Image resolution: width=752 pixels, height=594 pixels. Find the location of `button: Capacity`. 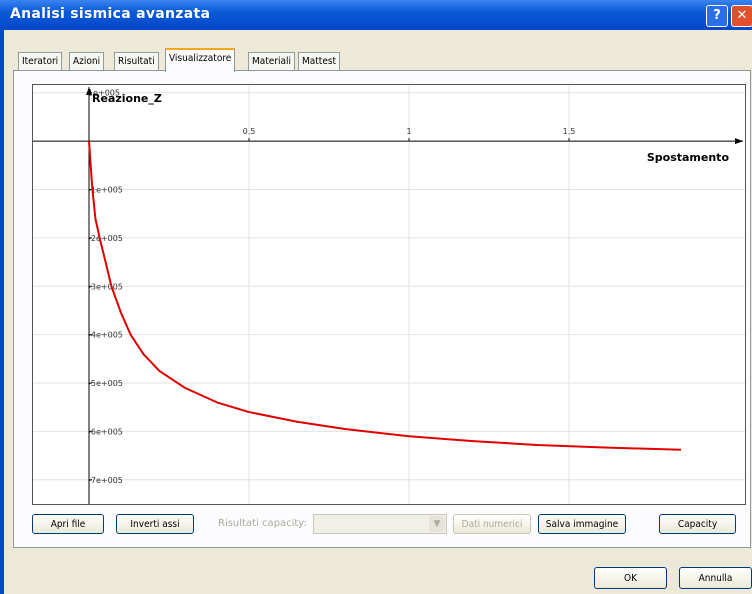

button: Capacity is located at coordinates (697, 524).